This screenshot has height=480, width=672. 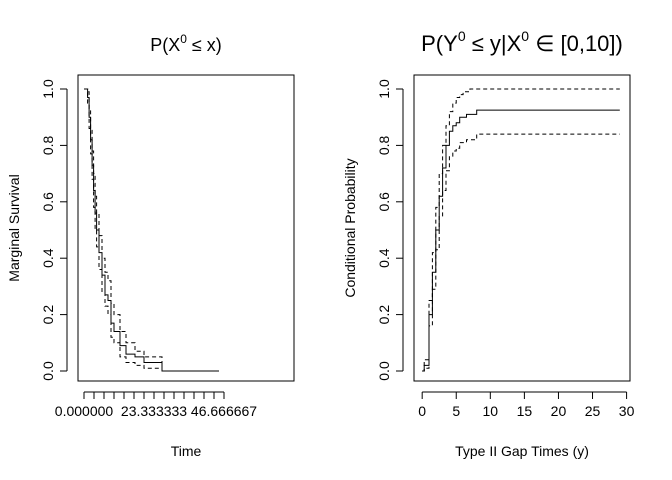 I want to click on chart-1-series-2-dashed, so click(x=151, y=230).